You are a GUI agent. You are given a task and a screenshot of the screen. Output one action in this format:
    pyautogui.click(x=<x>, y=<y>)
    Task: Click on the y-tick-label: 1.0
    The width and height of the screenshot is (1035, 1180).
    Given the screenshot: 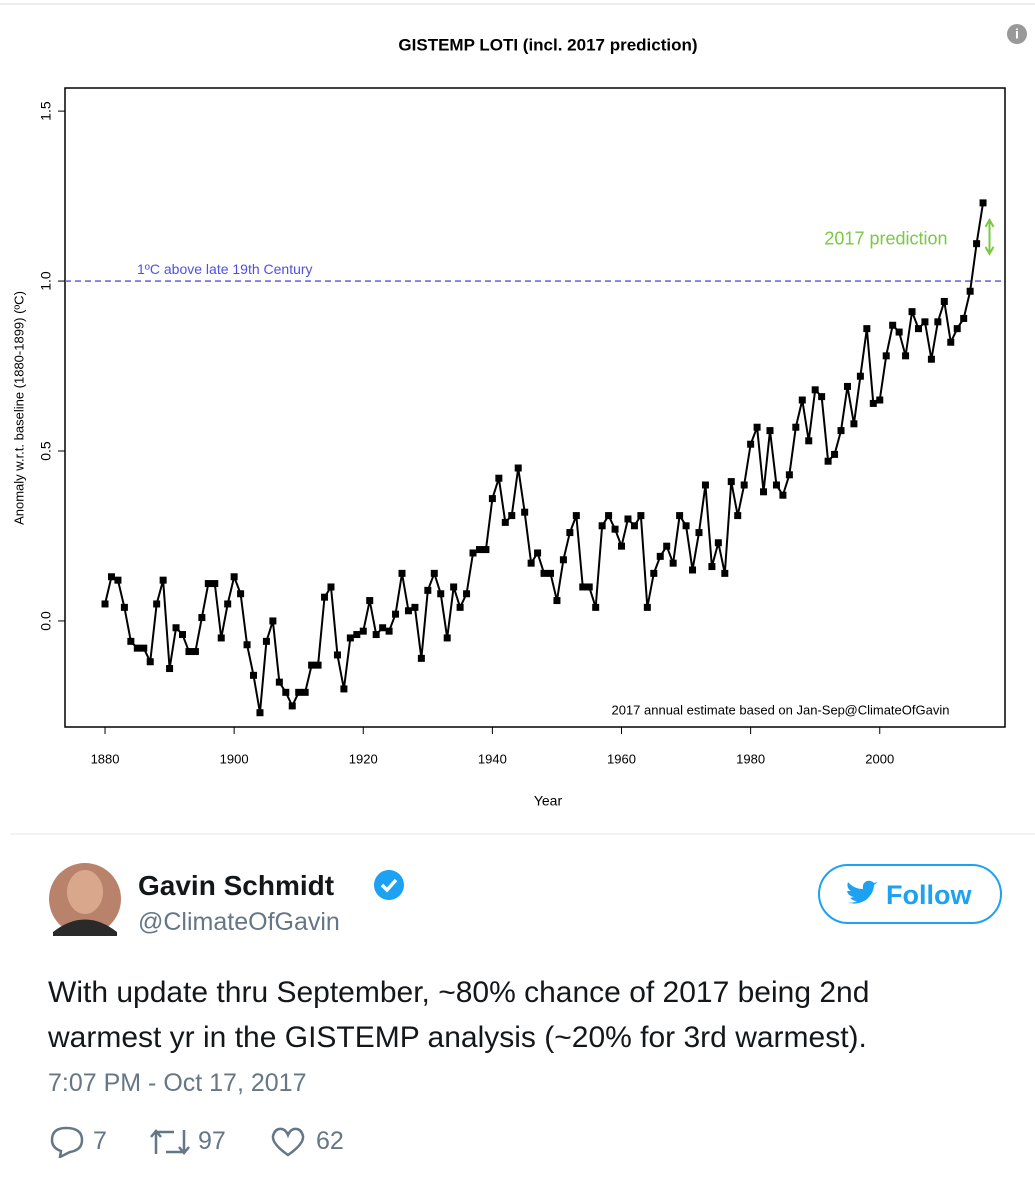 What is the action you would take?
    pyautogui.click(x=46, y=281)
    